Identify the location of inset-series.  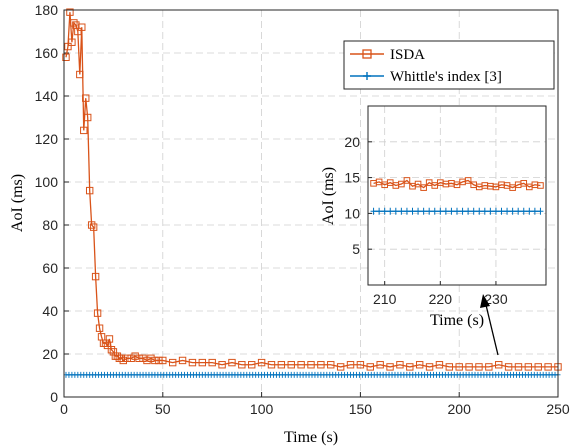
(457, 196).